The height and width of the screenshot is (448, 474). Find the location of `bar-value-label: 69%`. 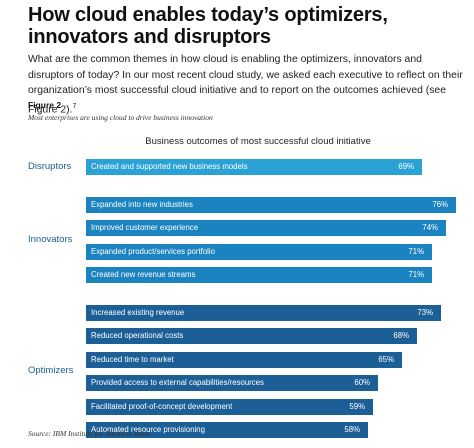

bar-value-label: 69% is located at coordinates (406, 166).